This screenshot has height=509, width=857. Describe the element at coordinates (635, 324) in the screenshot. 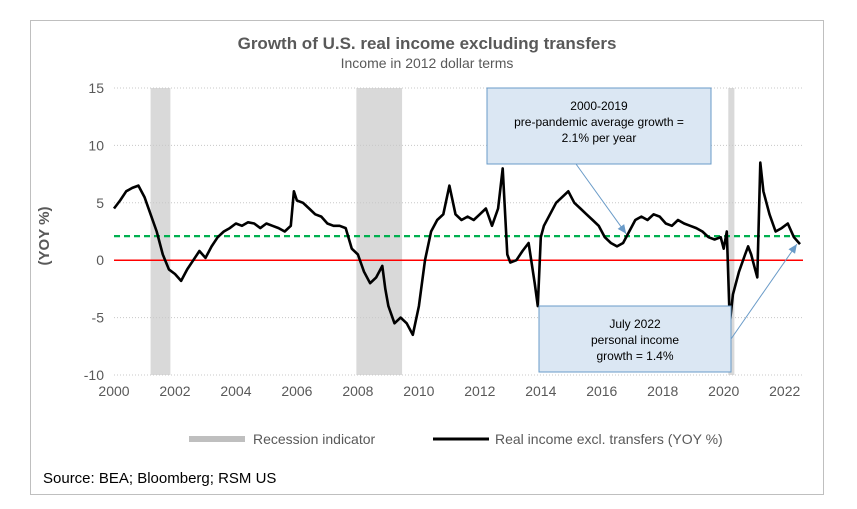

I see `callout-text: July 2022` at that location.